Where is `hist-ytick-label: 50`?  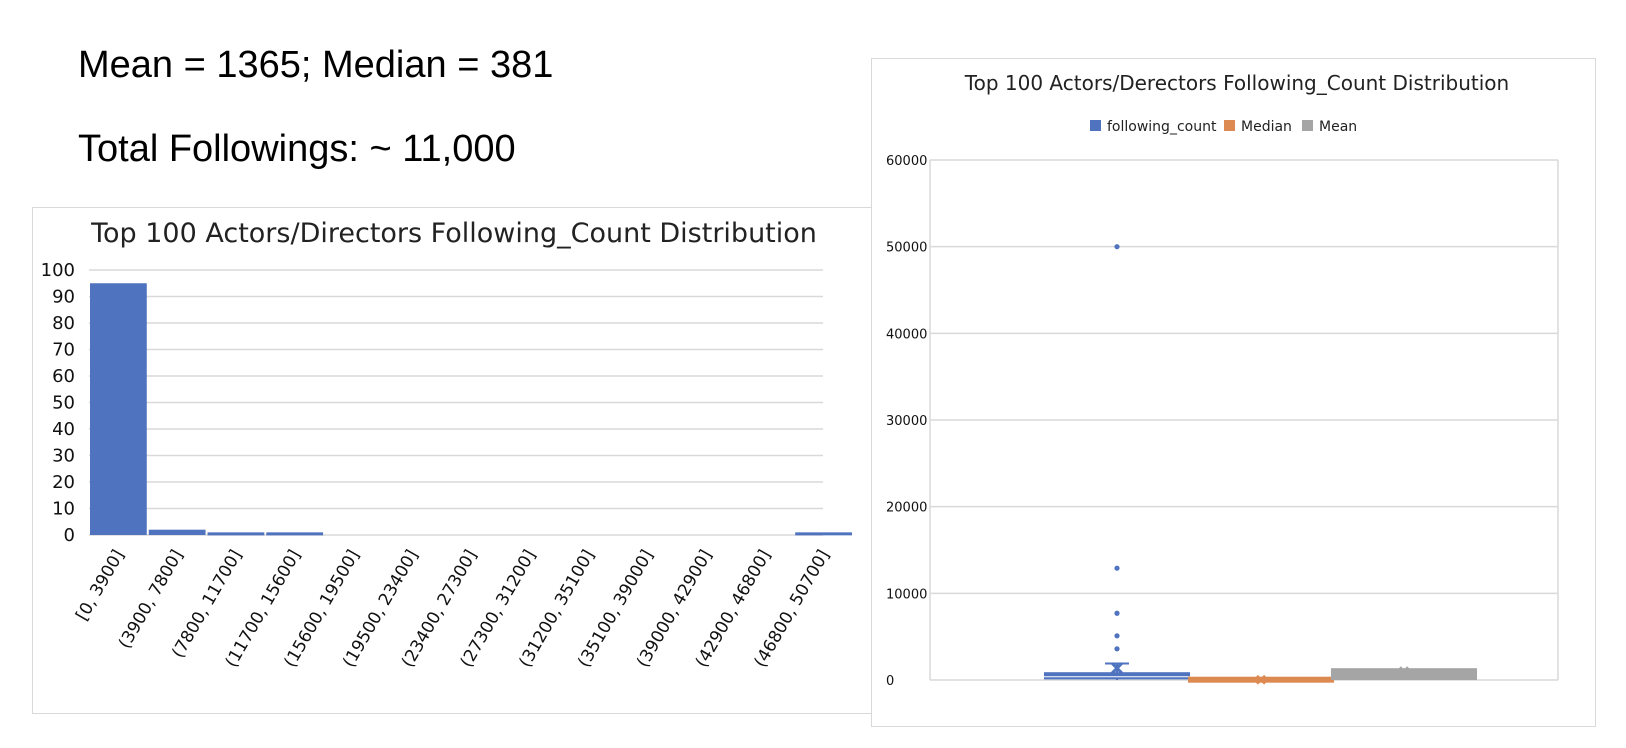
hist-ytick-label: 50 is located at coordinates (63, 403).